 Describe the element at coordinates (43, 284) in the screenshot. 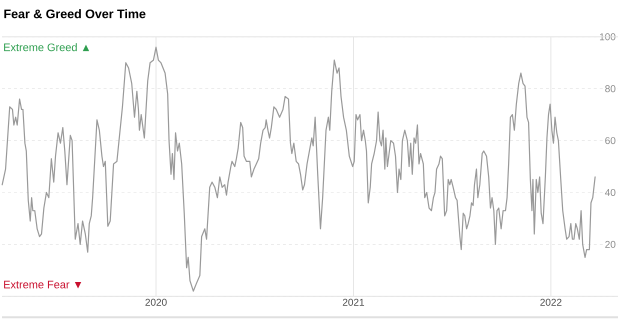

I see `annotation: Extreme Fear ▼` at that location.